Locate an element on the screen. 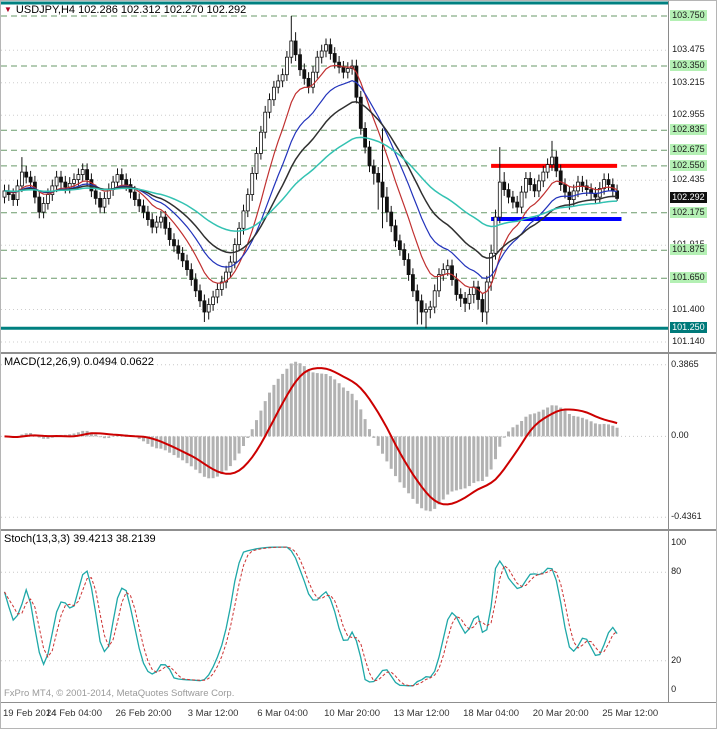 The image size is (717, 729). symbol-arrow-icon: ▼ is located at coordinates (8, 9).